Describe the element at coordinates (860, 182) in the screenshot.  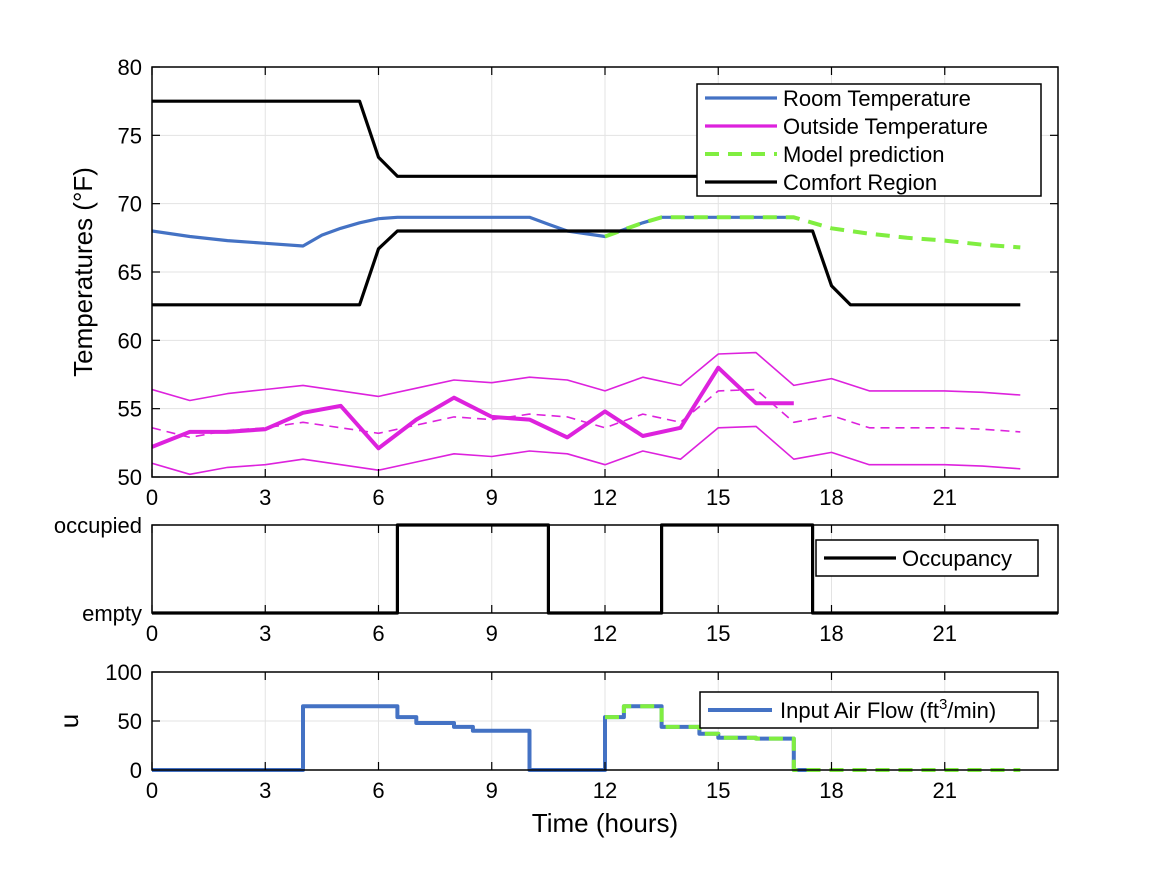
I see `legend-label: Comfort Region` at that location.